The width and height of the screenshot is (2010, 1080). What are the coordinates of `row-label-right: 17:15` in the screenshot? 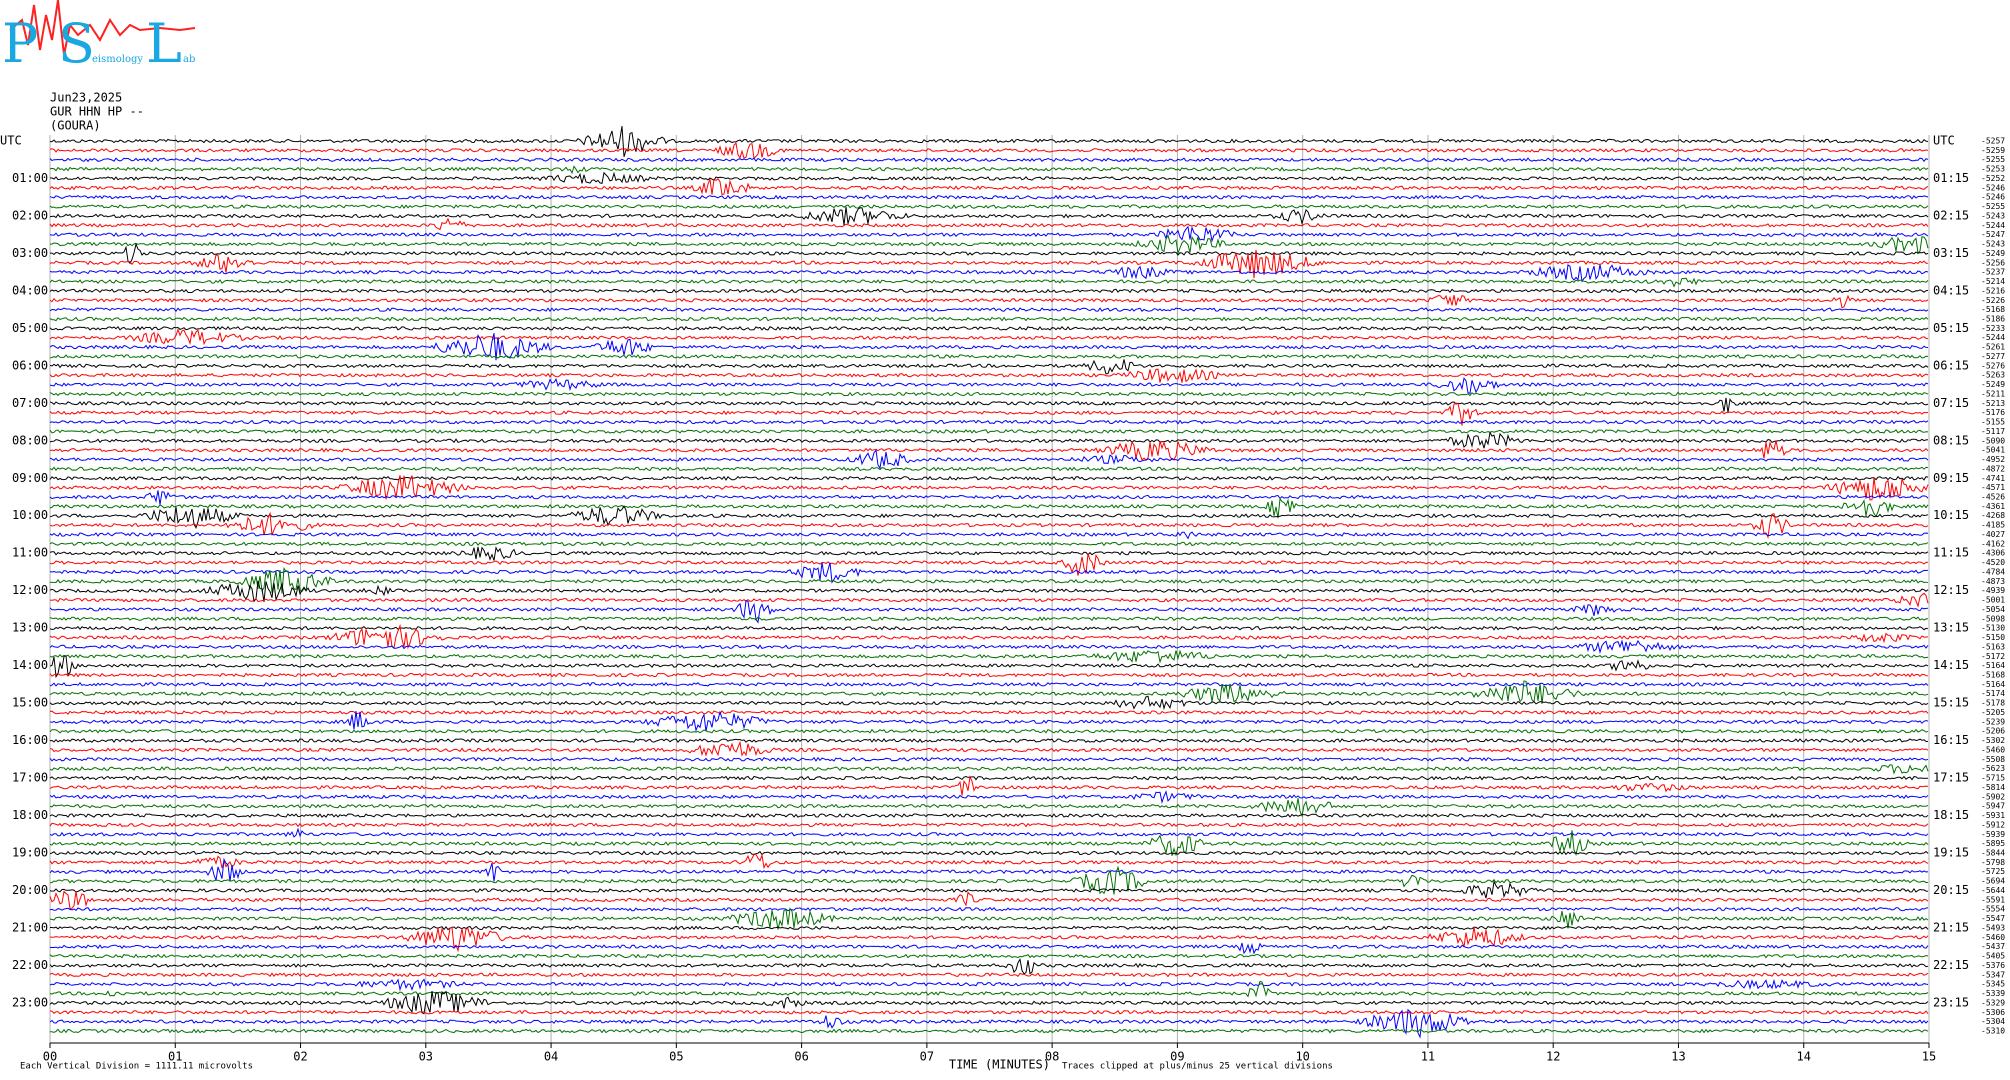 It's located at (1951, 778).